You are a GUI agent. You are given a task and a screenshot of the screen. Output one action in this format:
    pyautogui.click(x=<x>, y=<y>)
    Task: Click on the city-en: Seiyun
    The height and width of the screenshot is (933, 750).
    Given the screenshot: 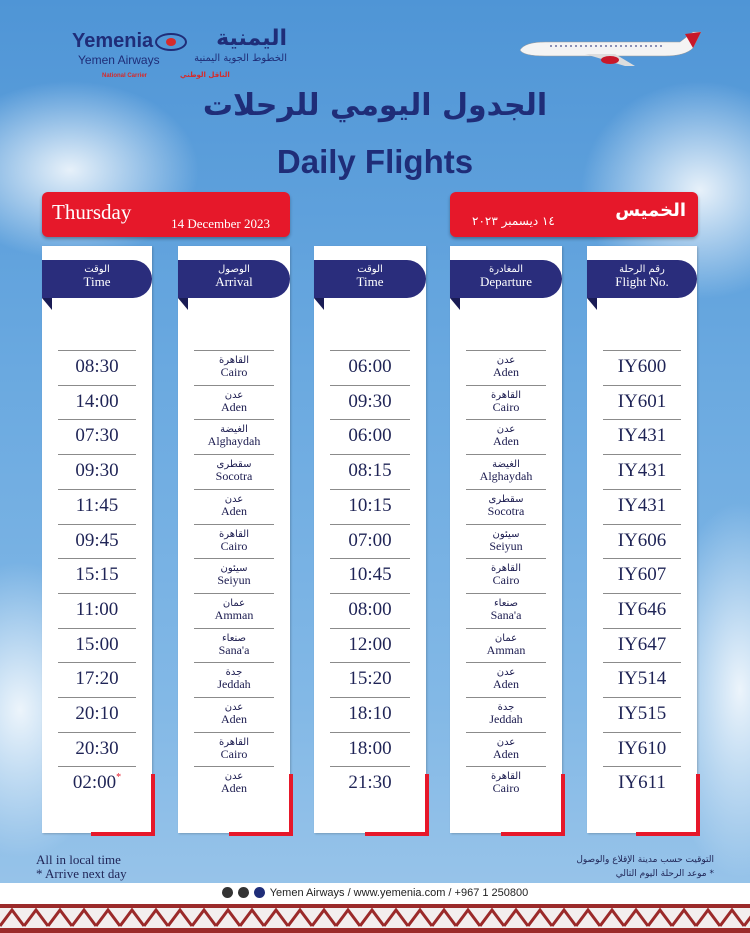 What is the action you would take?
    pyautogui.click(x=234, y=580)
    